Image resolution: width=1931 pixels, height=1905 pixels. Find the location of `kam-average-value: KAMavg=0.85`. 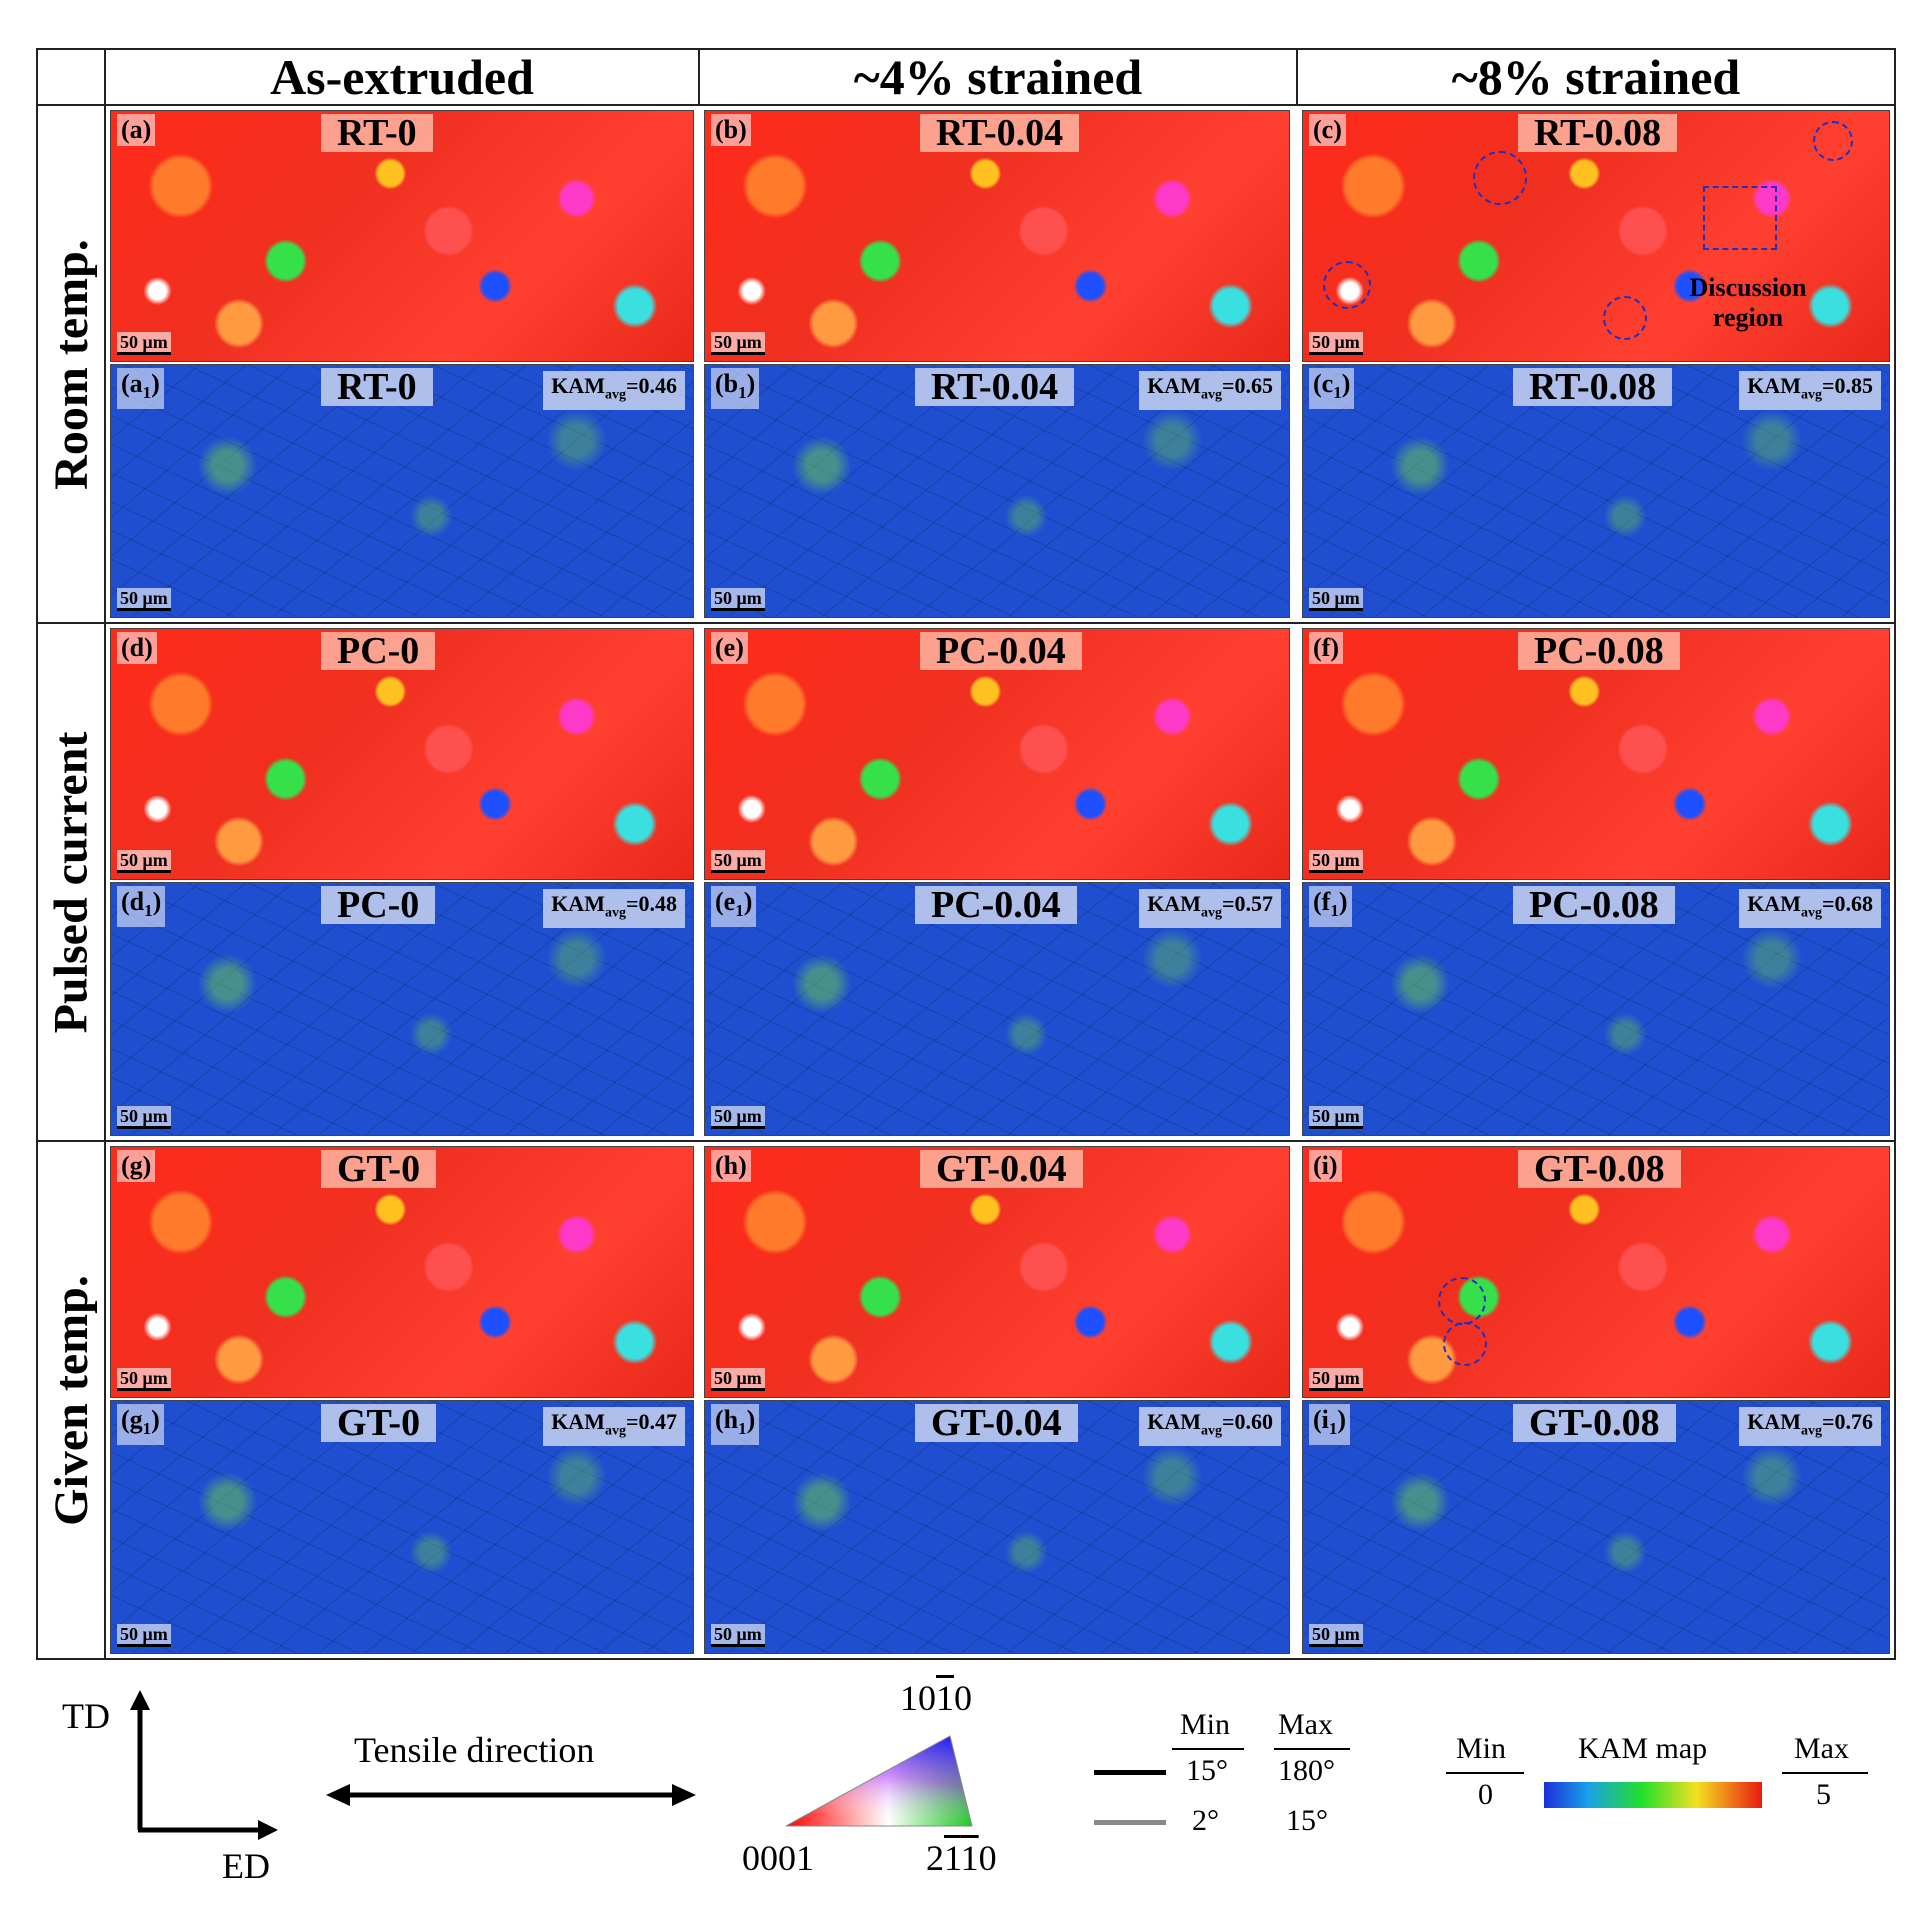

kam-average-value: KAMavg=0.85 is located at coordinates (1810, 391).